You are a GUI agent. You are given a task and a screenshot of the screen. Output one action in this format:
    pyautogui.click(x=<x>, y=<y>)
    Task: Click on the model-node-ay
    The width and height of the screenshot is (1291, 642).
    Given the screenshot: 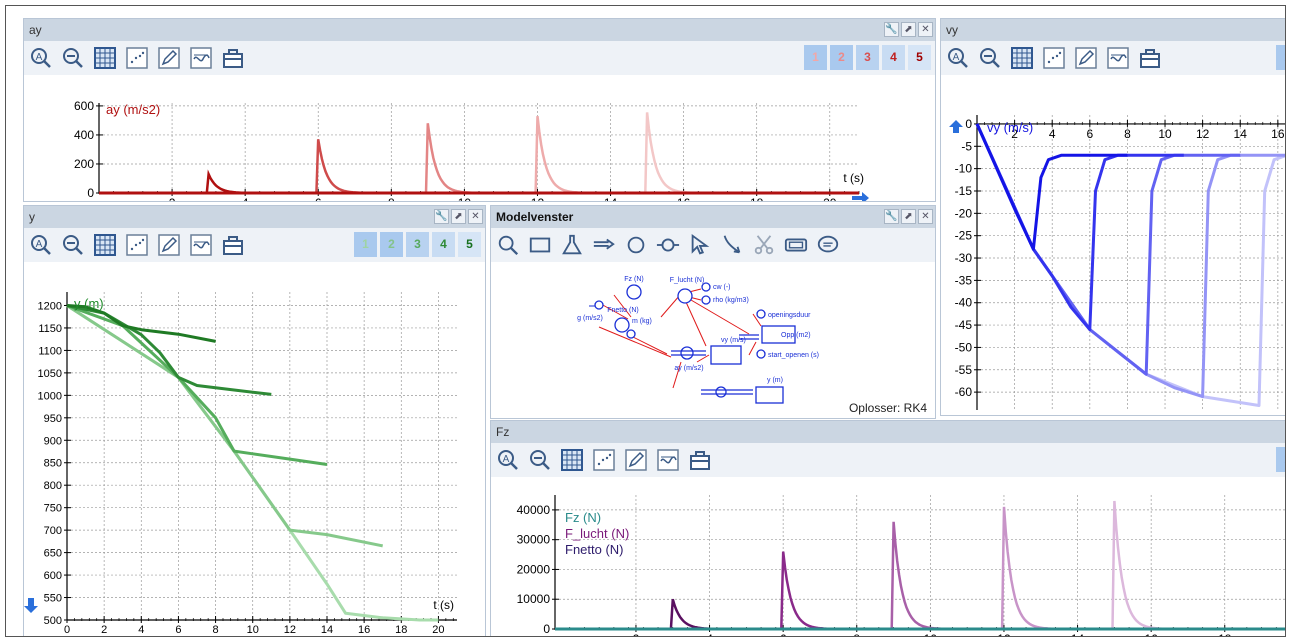 What is the action you would take?
    pyautogui.click(x=687, y=353)
    